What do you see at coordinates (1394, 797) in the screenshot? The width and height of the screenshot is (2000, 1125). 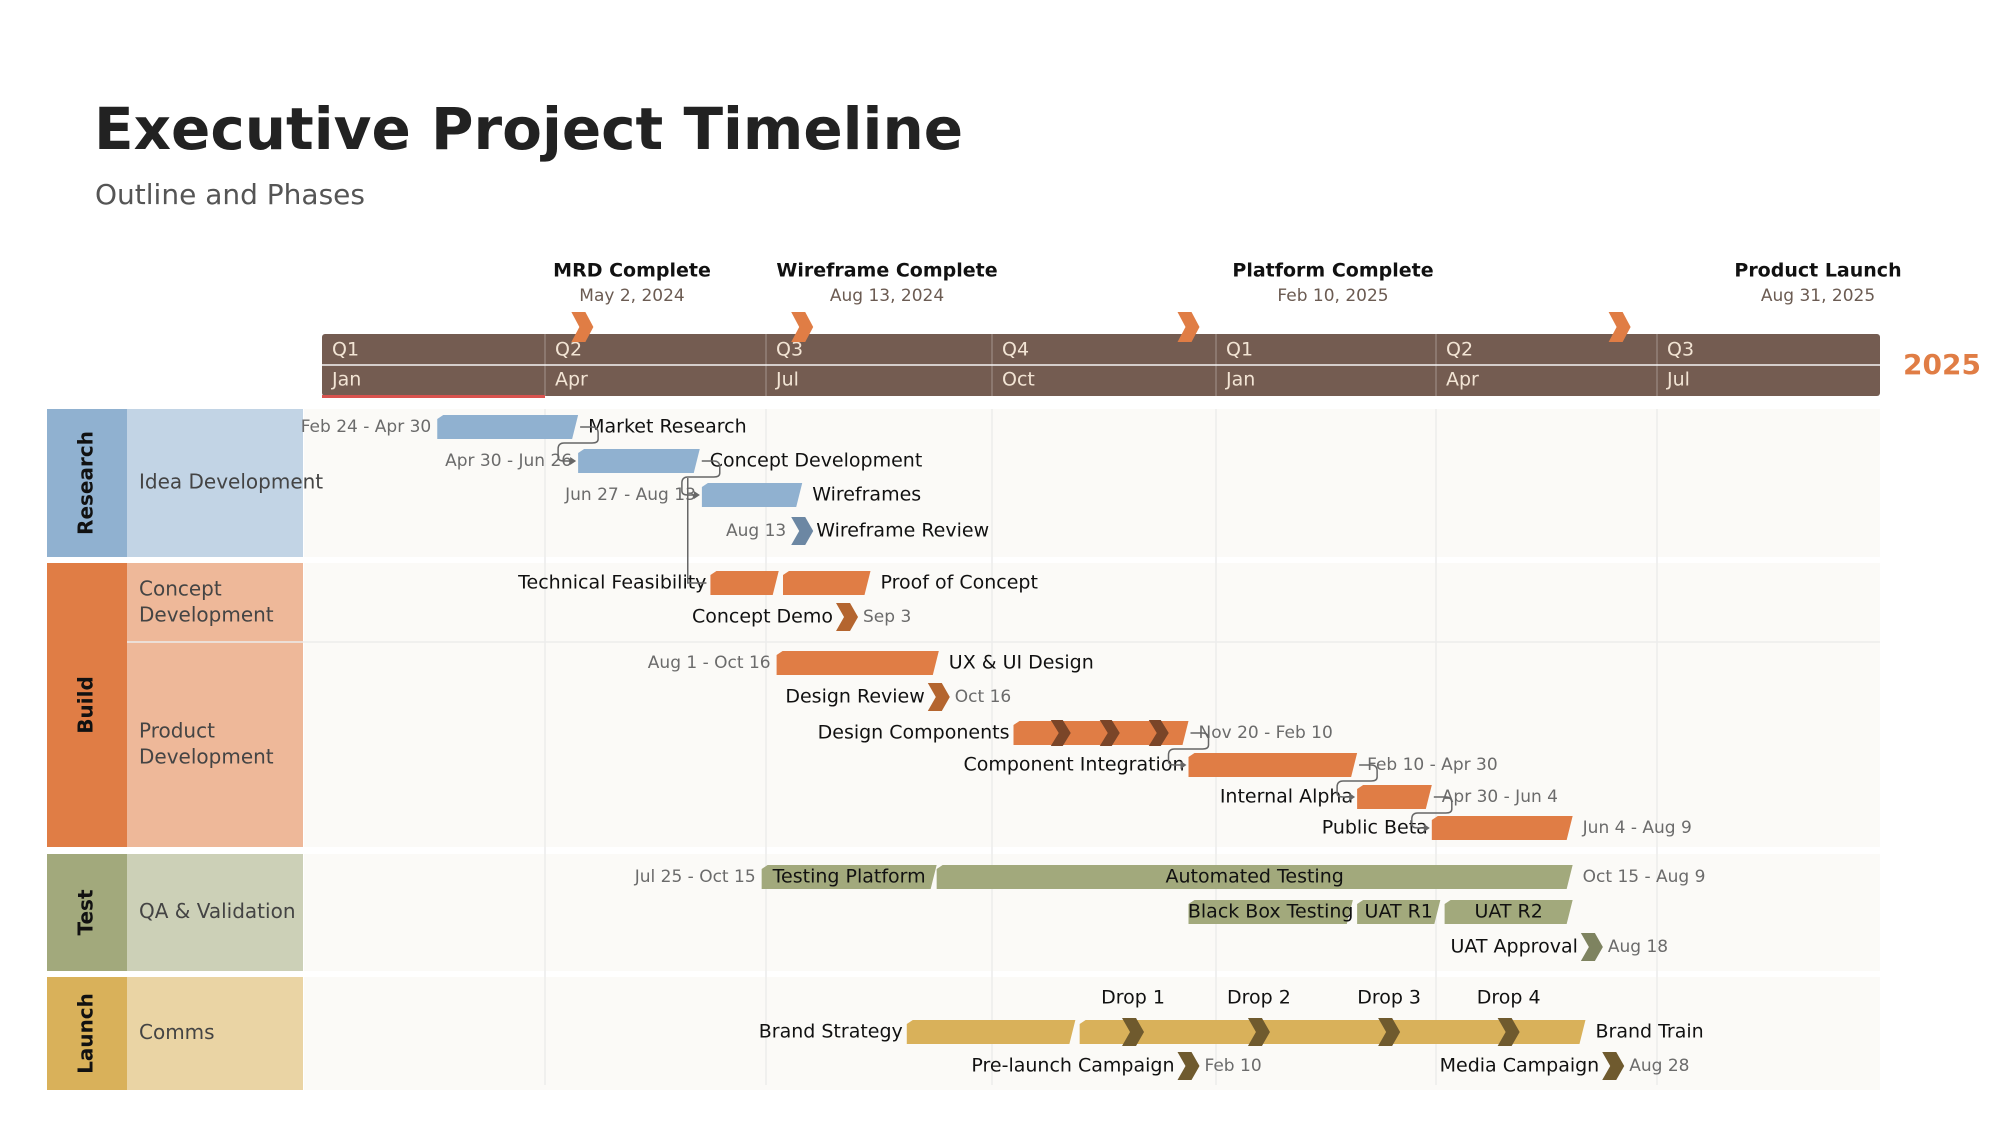 I see `bar-internal-alpha` at bounding box center [1394, 797].